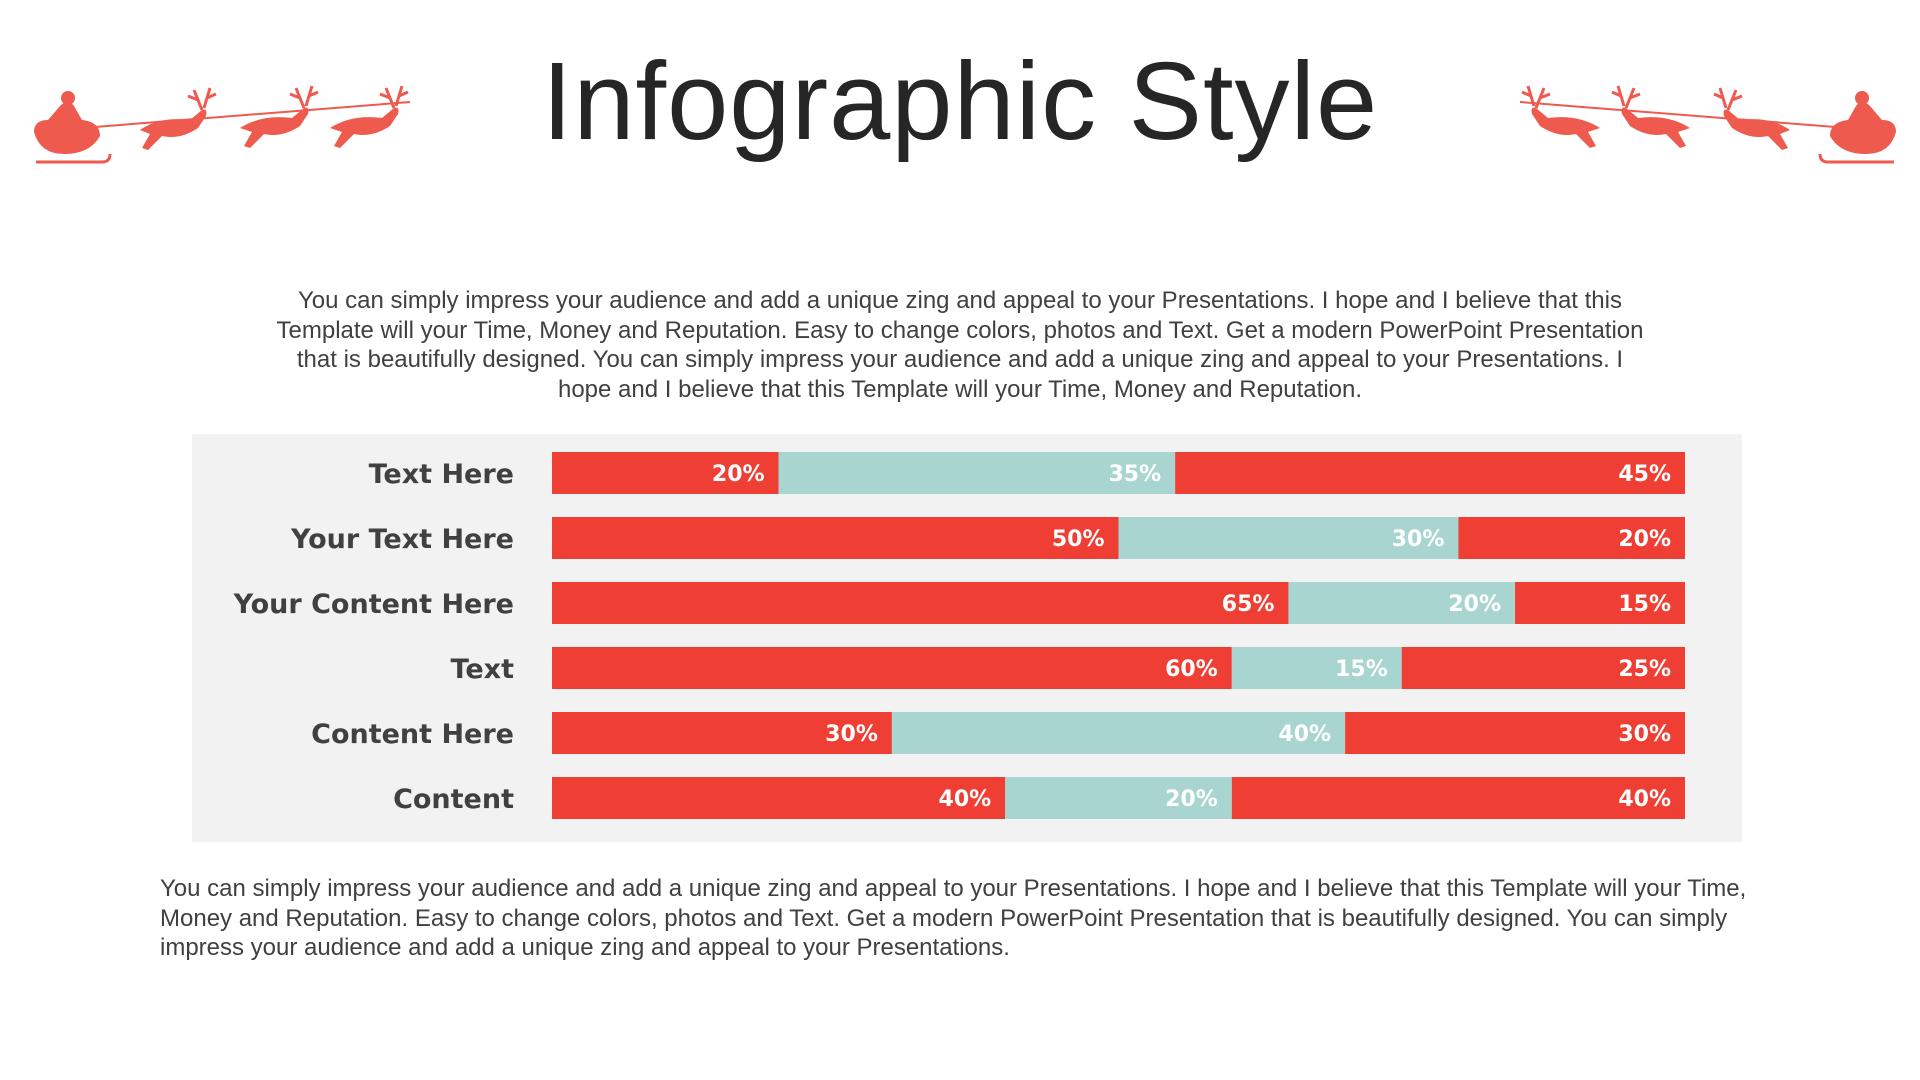  Describe the element at coordinates (1248, 604) in the screenshot. I see `value-label: 65%` at that location.